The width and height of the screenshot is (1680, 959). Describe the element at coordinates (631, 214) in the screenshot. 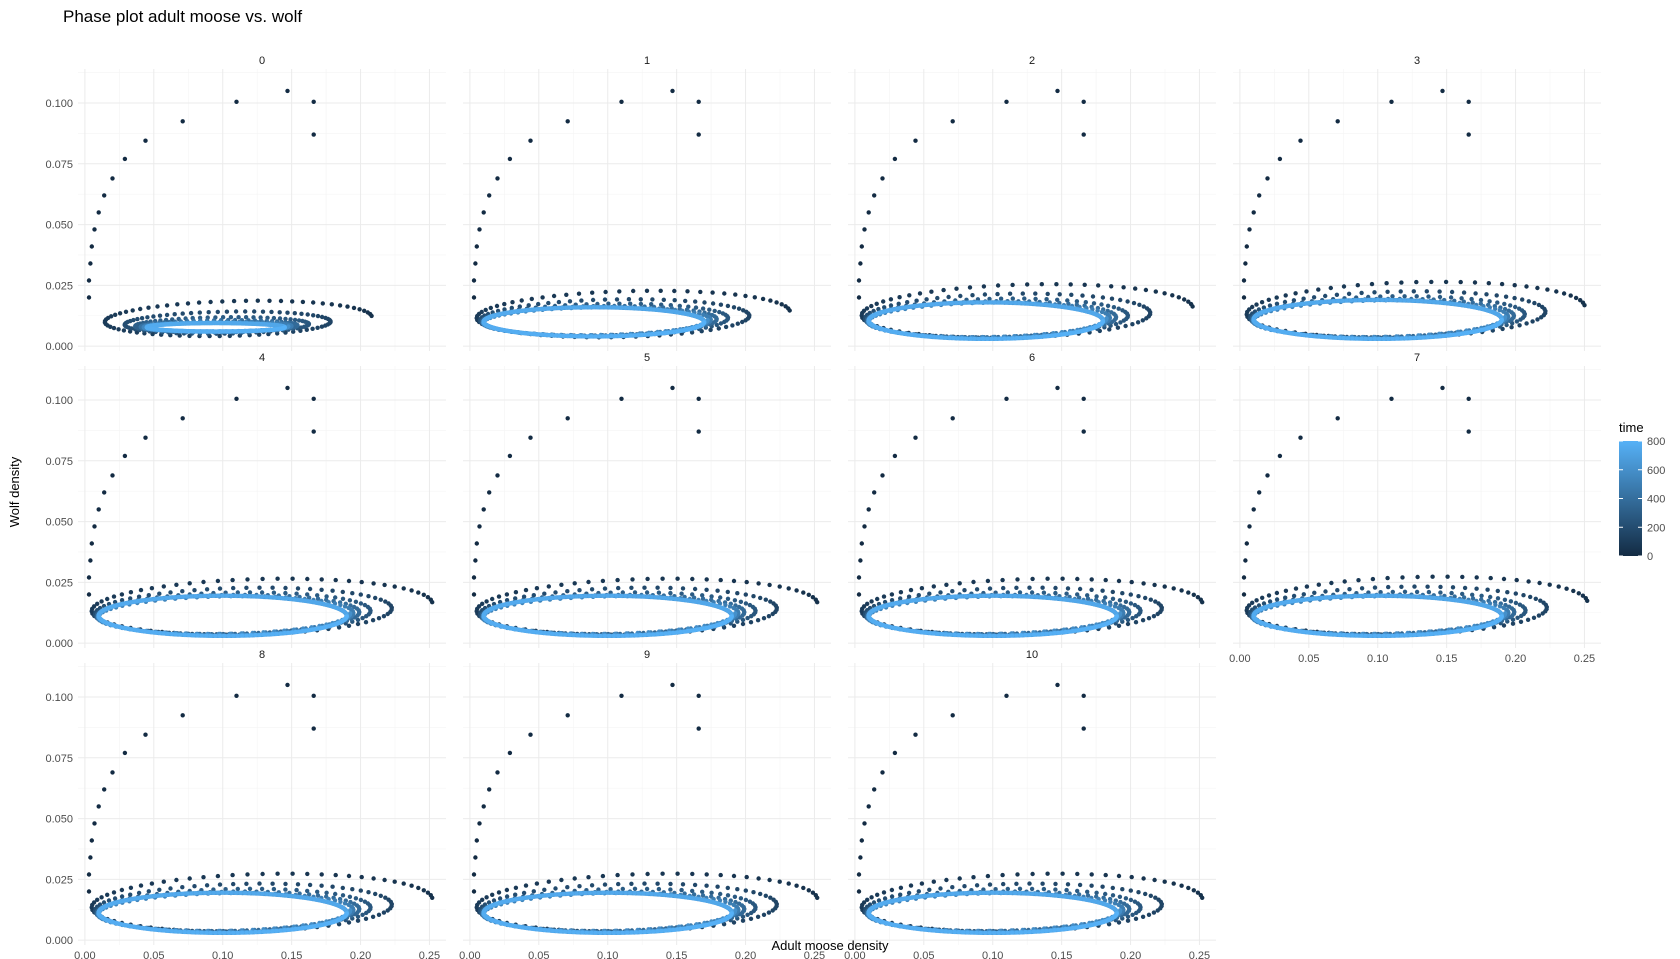

I see `facet-points` at that location.